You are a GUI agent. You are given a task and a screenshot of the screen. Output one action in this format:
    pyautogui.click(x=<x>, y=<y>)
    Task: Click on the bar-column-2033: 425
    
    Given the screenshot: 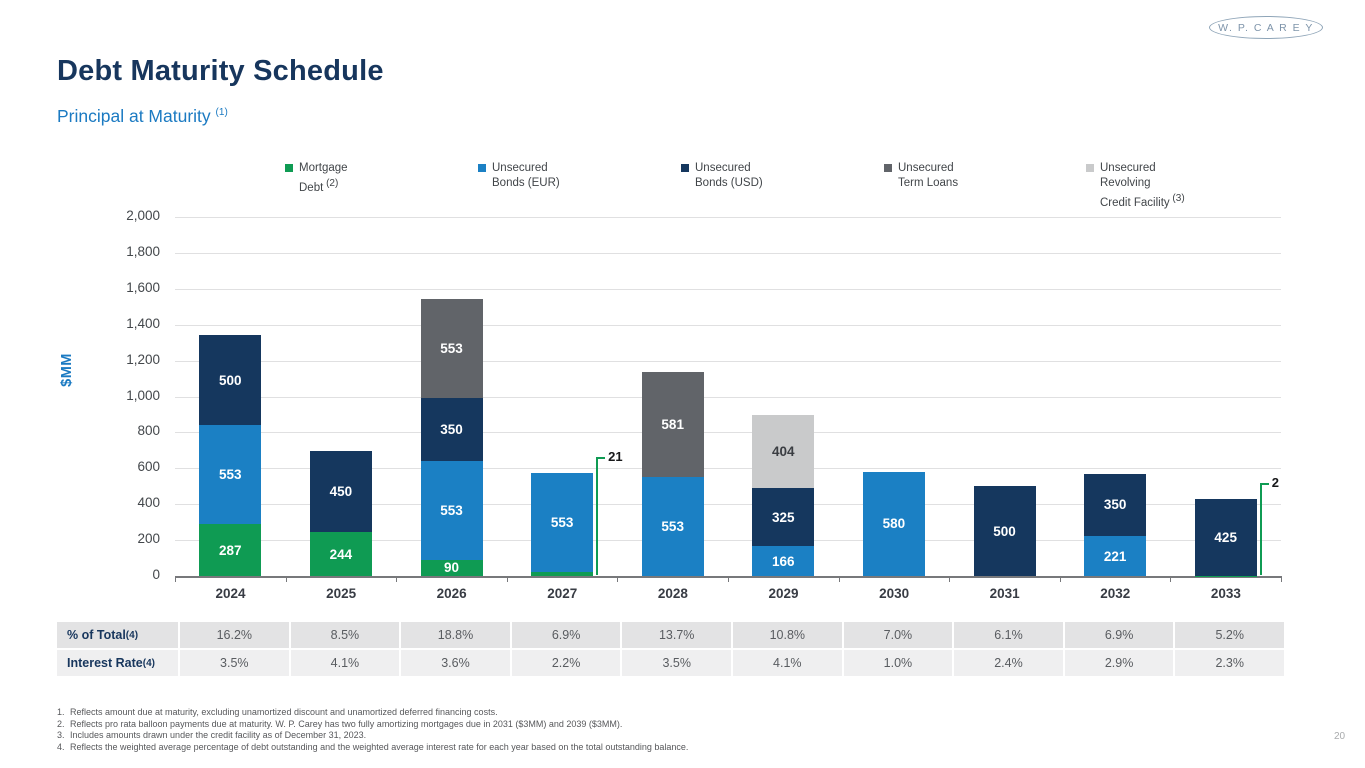 What is the action you would take?
    pyautogui.click(x=1225, y=537)
    